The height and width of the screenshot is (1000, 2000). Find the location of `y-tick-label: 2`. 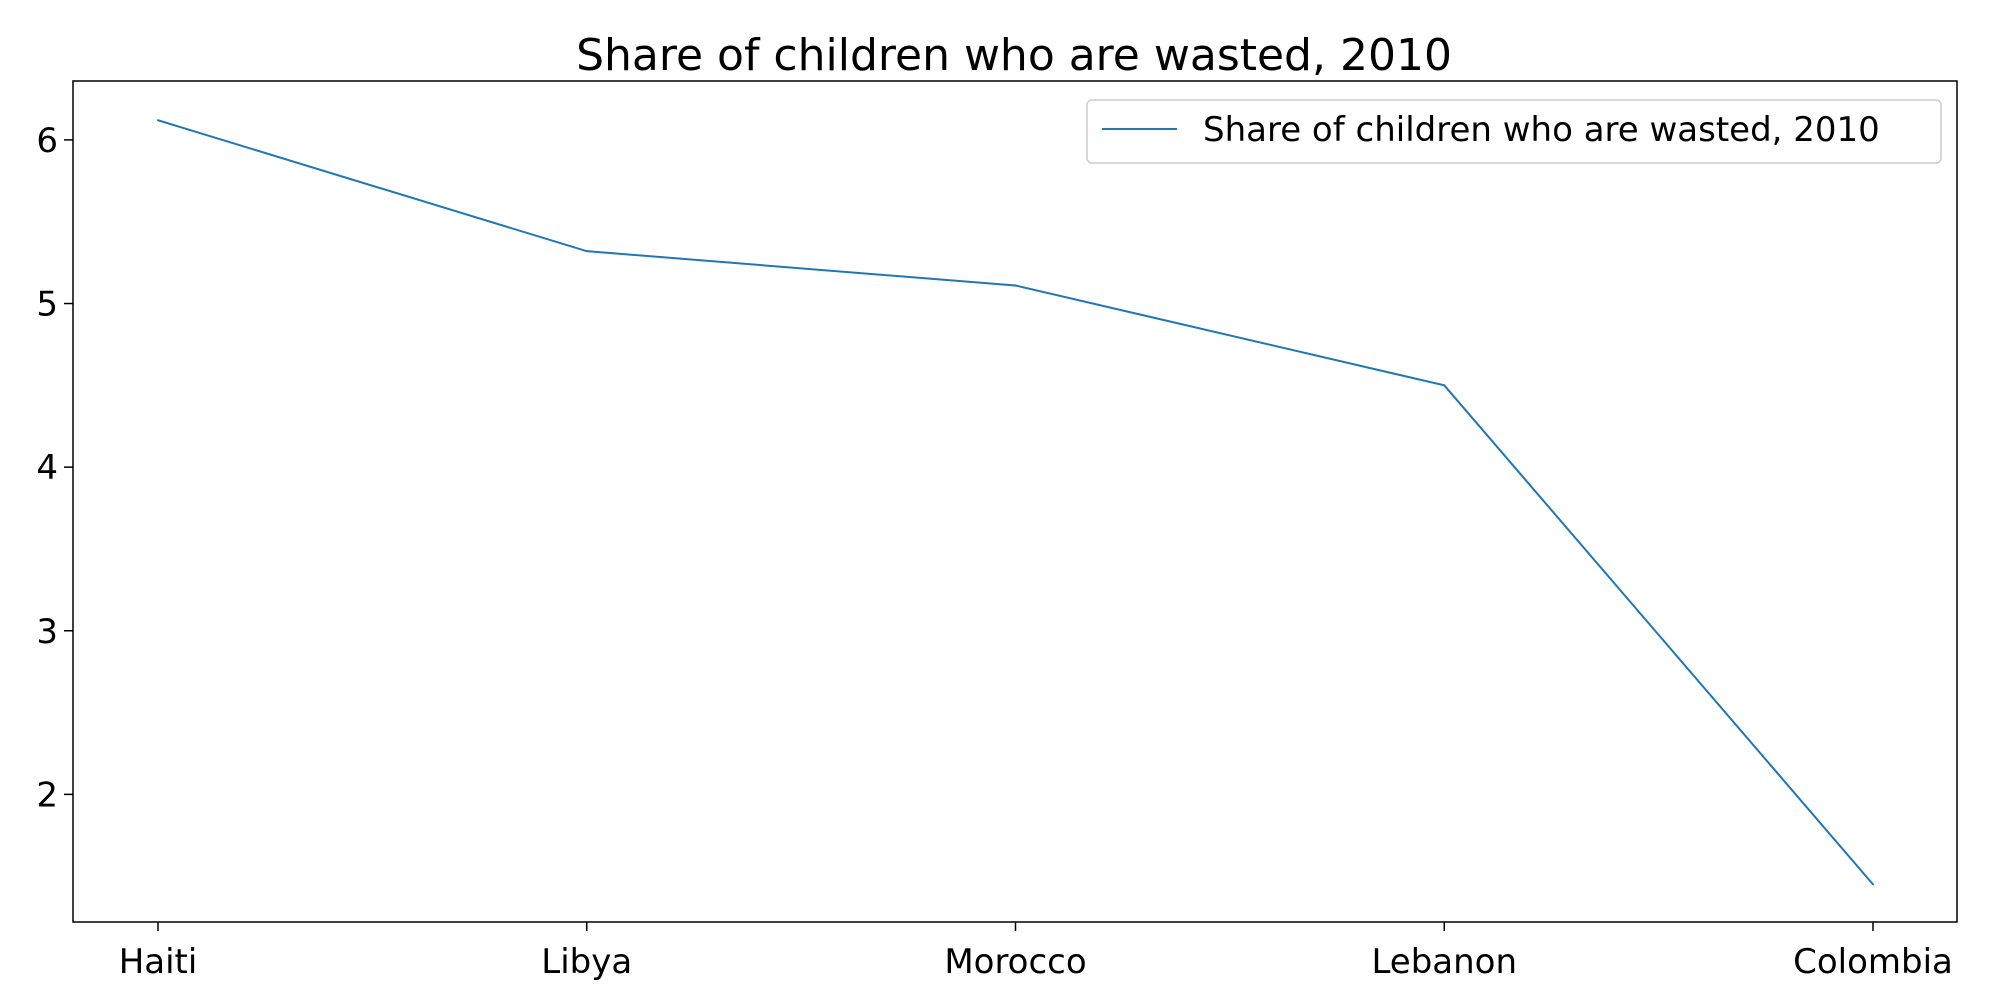

y-tick-label: 2 is located at coordinates (47, 795).